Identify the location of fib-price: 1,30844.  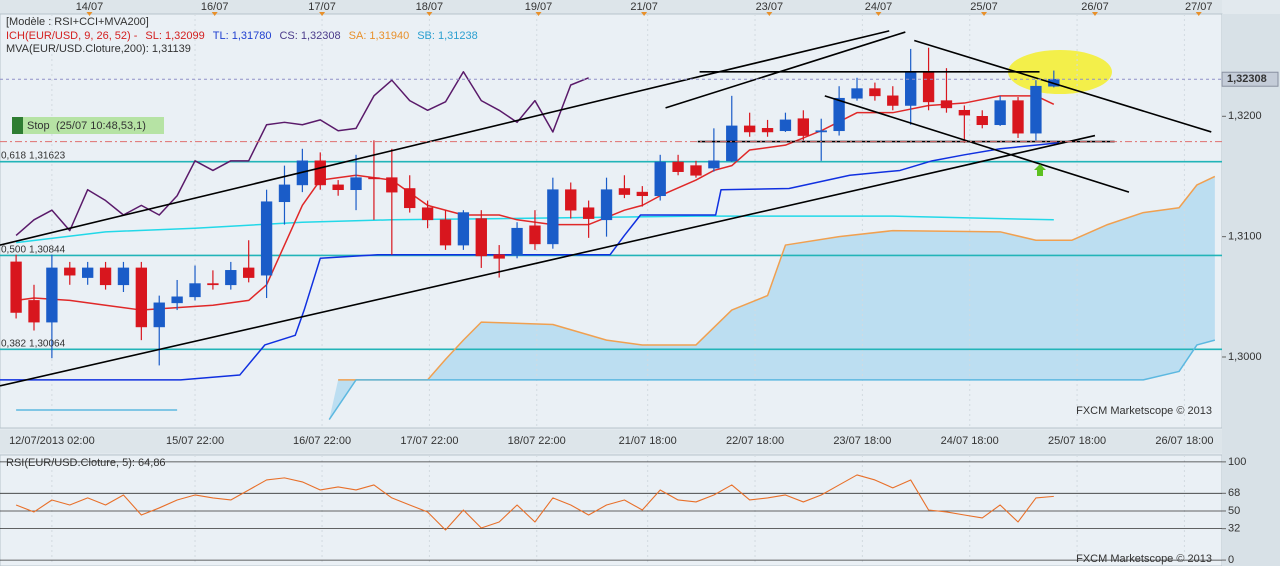
(47, 249).